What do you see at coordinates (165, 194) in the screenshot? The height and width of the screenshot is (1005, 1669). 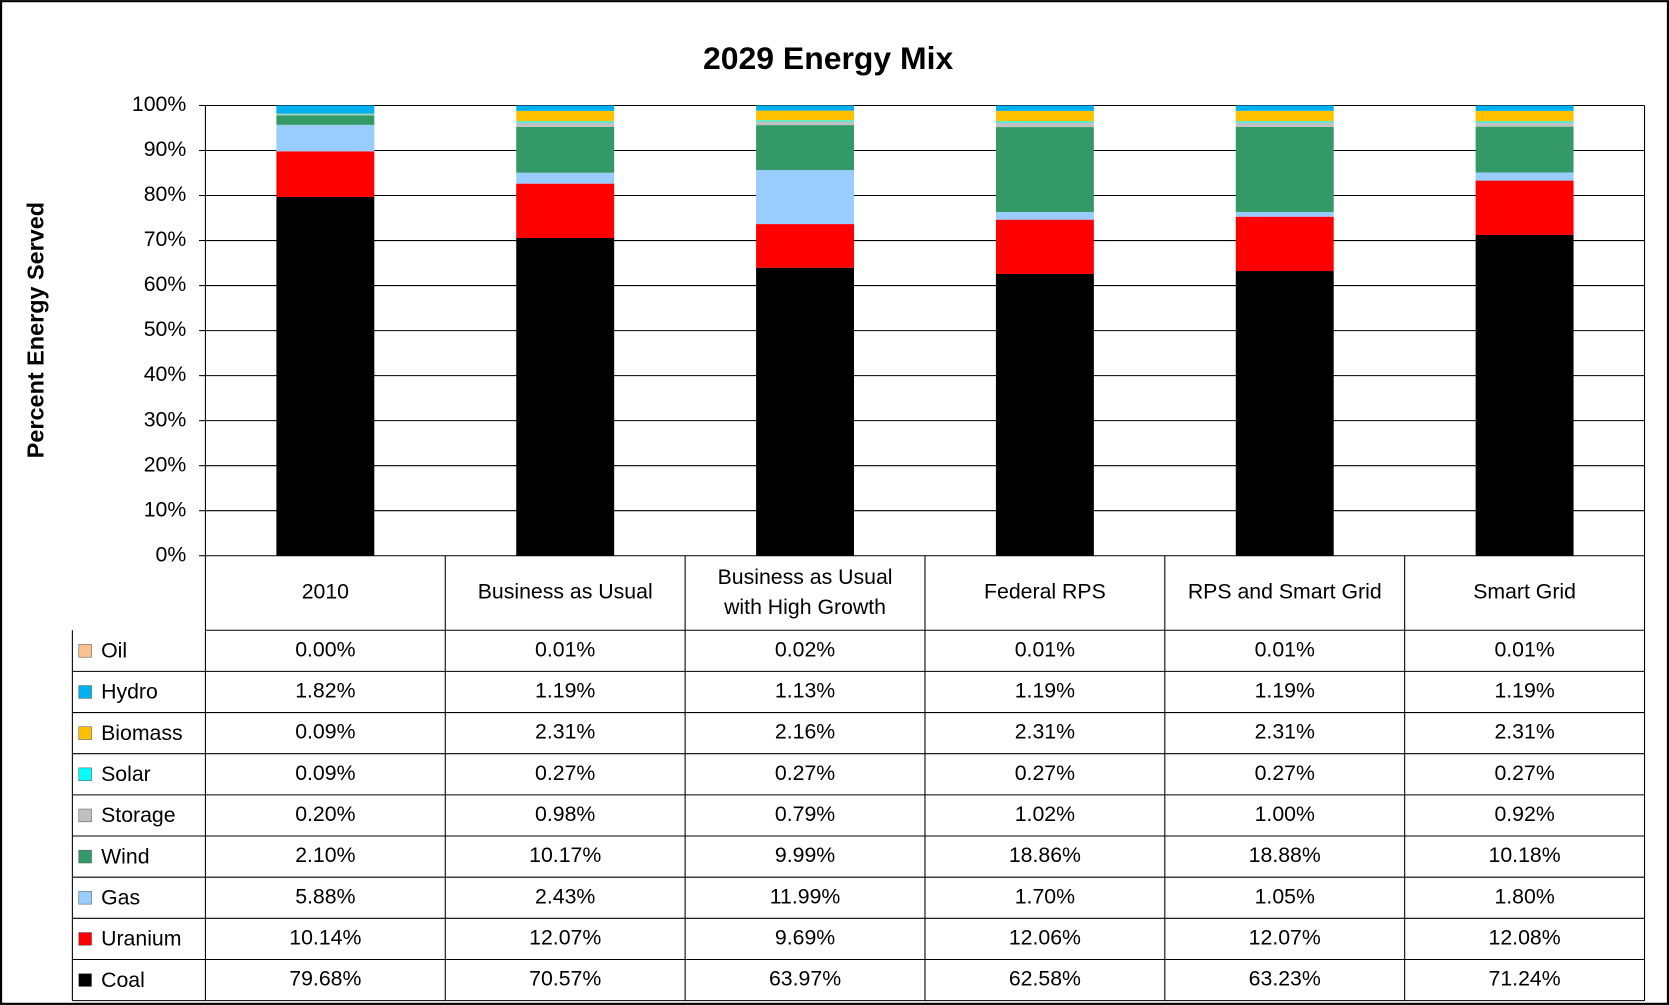 I see `y-tick-label: 80%` at bounding box center [165, 194].